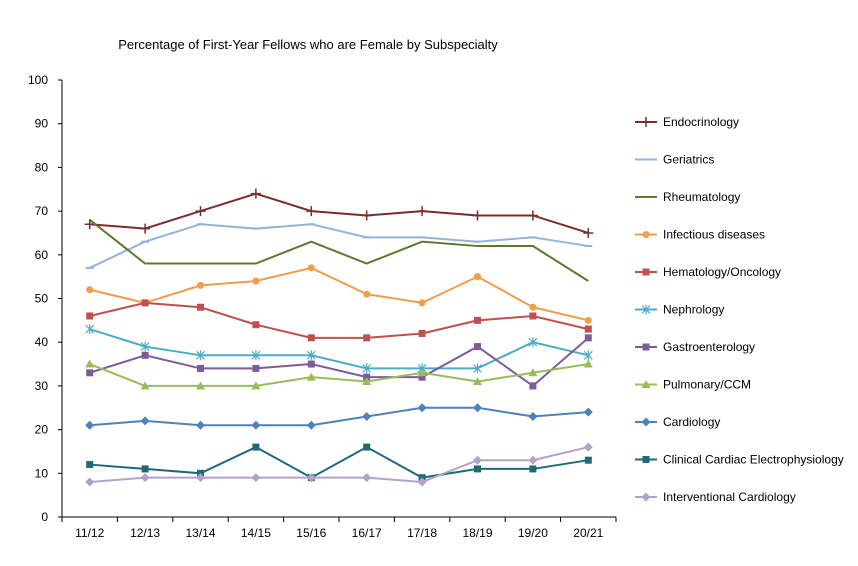  I want to click on x-tick-label: 13/14, so click(200, 533).